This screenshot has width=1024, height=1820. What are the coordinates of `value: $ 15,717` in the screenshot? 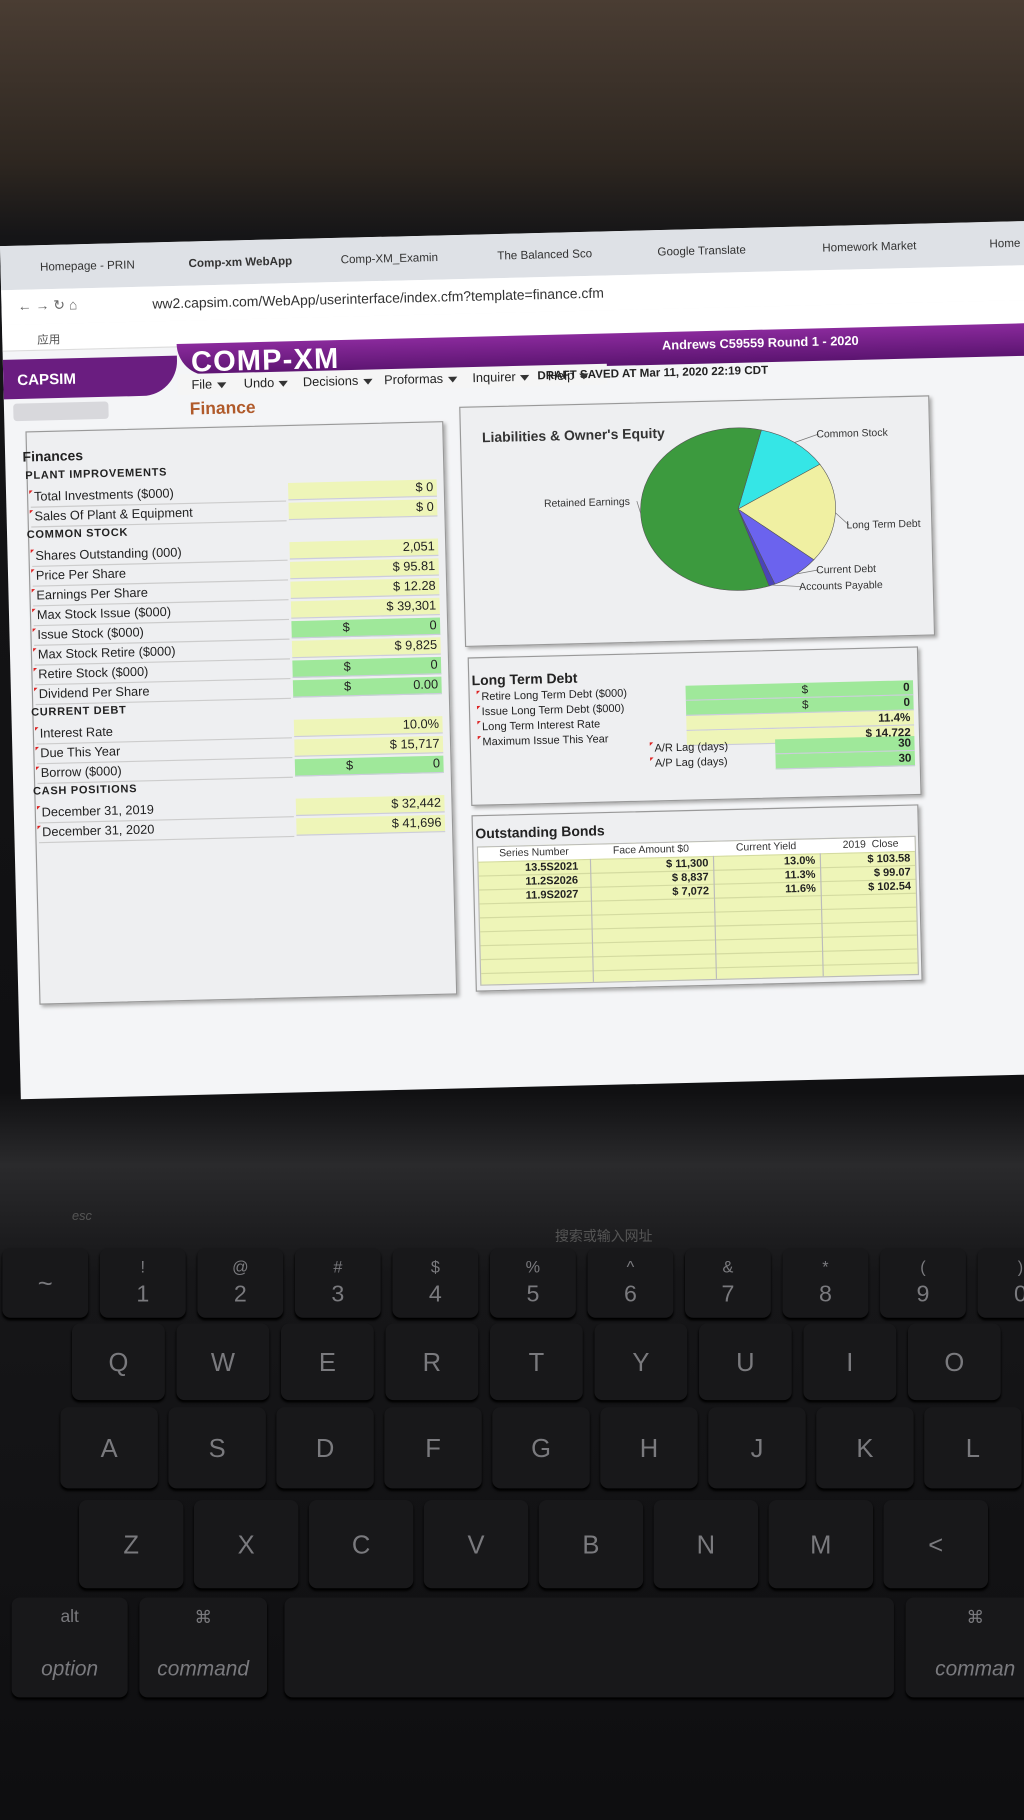 It's located at (414, 745).